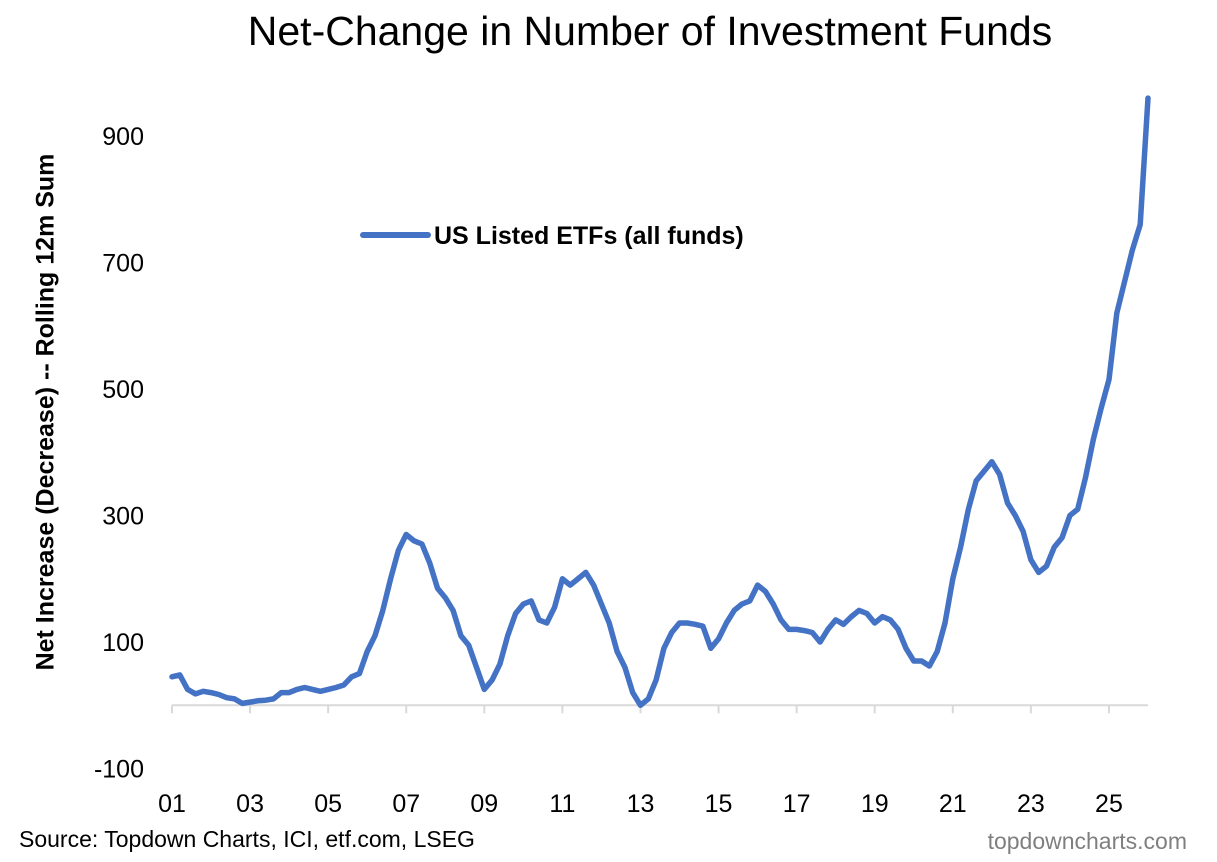 This screenshot has height=862, width=1217. Describe the element at coordinates (1031, 804) in the screenshot. I see `x-tick-label: 23` at that location.